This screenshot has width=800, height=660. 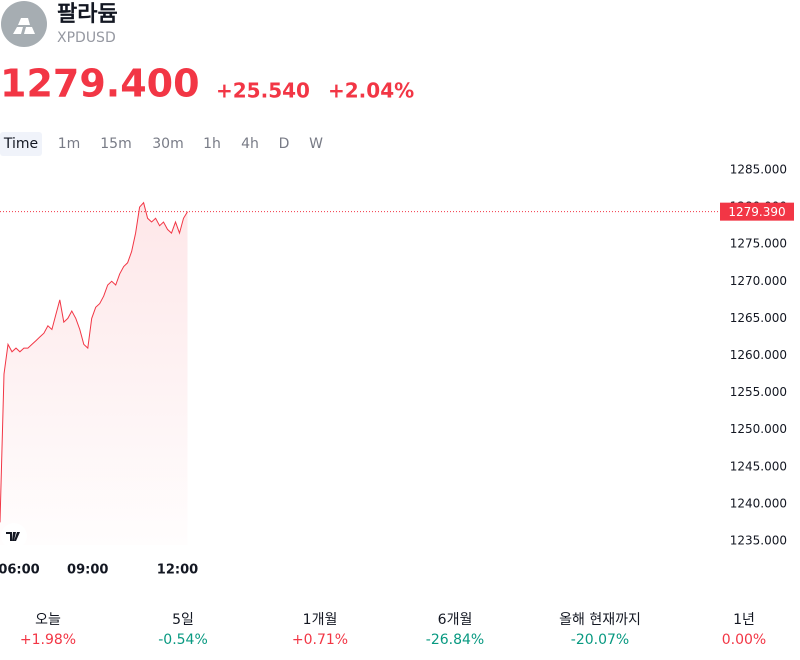 I want to click on y-tick-label: 1265.000, so click(x=758, y=318).